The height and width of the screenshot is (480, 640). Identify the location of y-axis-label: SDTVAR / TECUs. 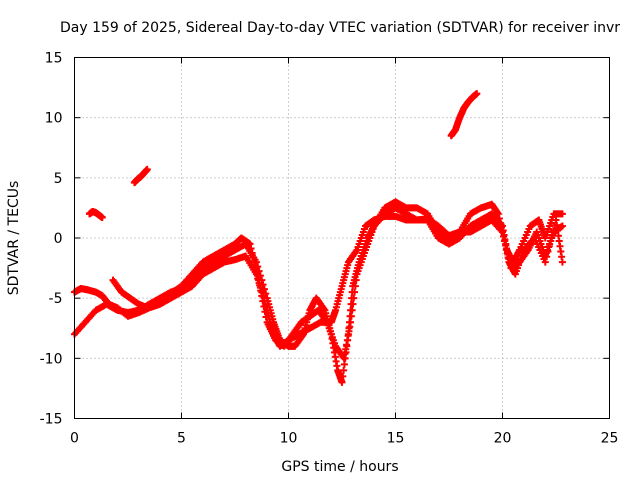
(14, 238).